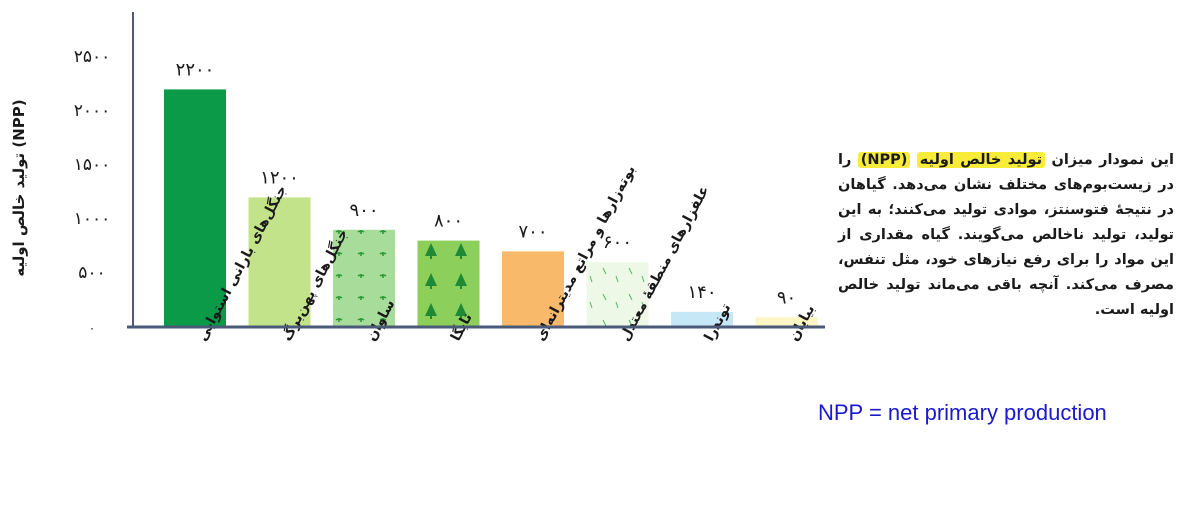 This screenshot has width=1181, height=515. What do you see at coordinates (701, 292) in the screenshot?
I see `value-label: ۱۴۰` at bounding box center [701, 292].